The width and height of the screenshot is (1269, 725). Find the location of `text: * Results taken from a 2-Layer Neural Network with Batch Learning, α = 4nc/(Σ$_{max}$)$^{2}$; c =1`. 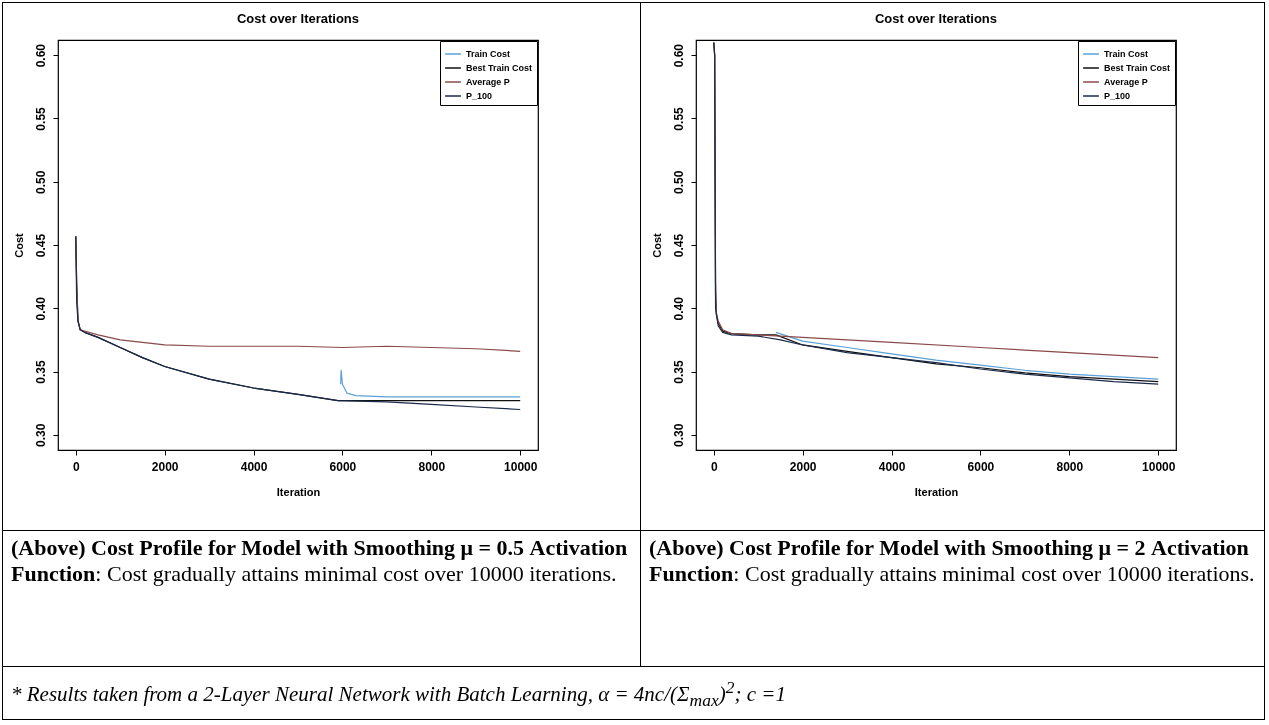

text: * Results taken from a 2-Layer Neural Network with Batch Learning, α = 4nc/(Σ$_{max}$)$^{2}$; c =1 is located at coordinates (398, 694).